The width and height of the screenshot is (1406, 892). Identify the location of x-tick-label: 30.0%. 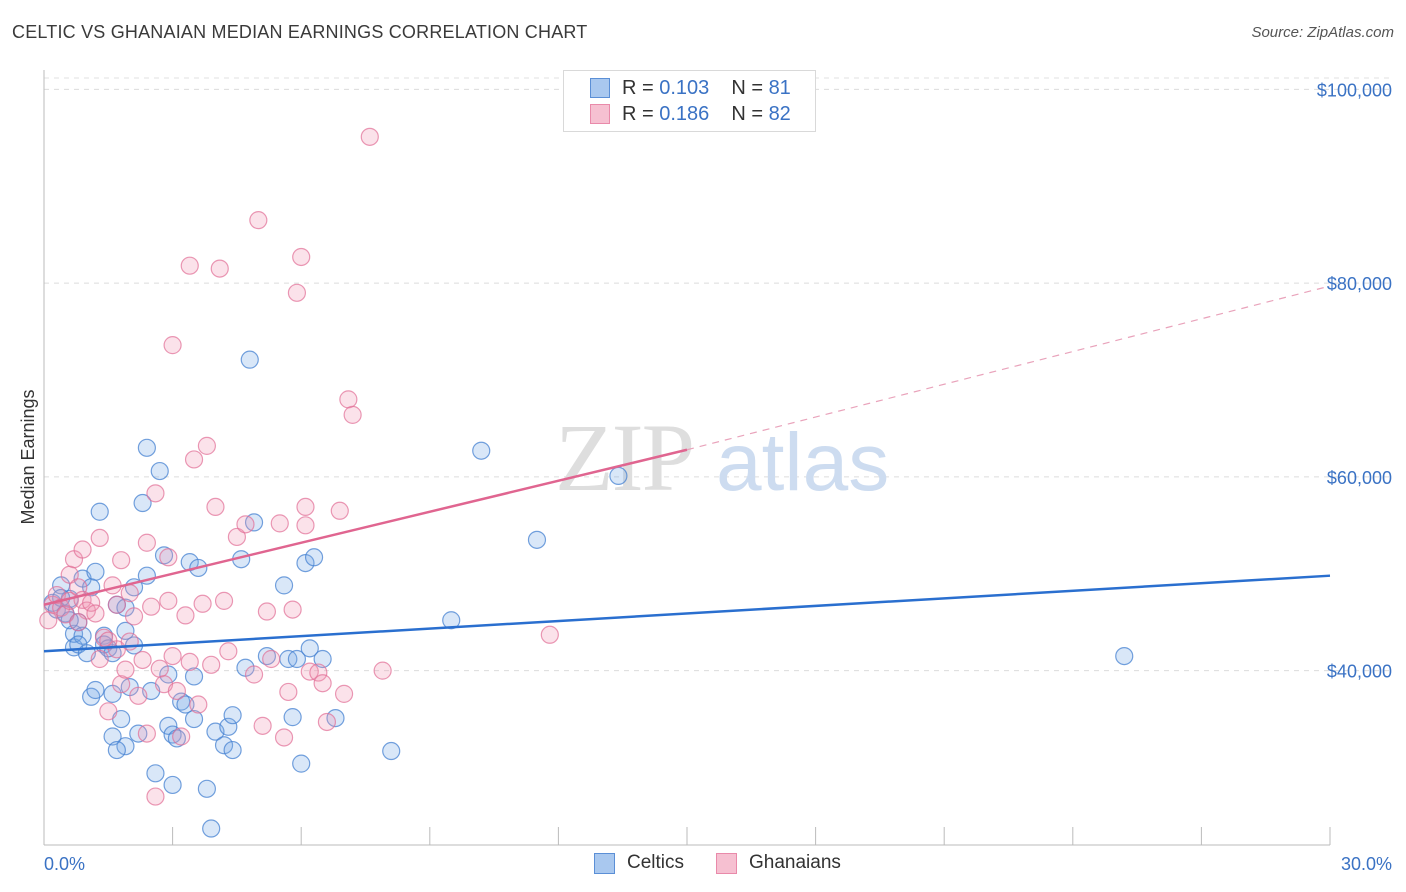
(1366, 864).